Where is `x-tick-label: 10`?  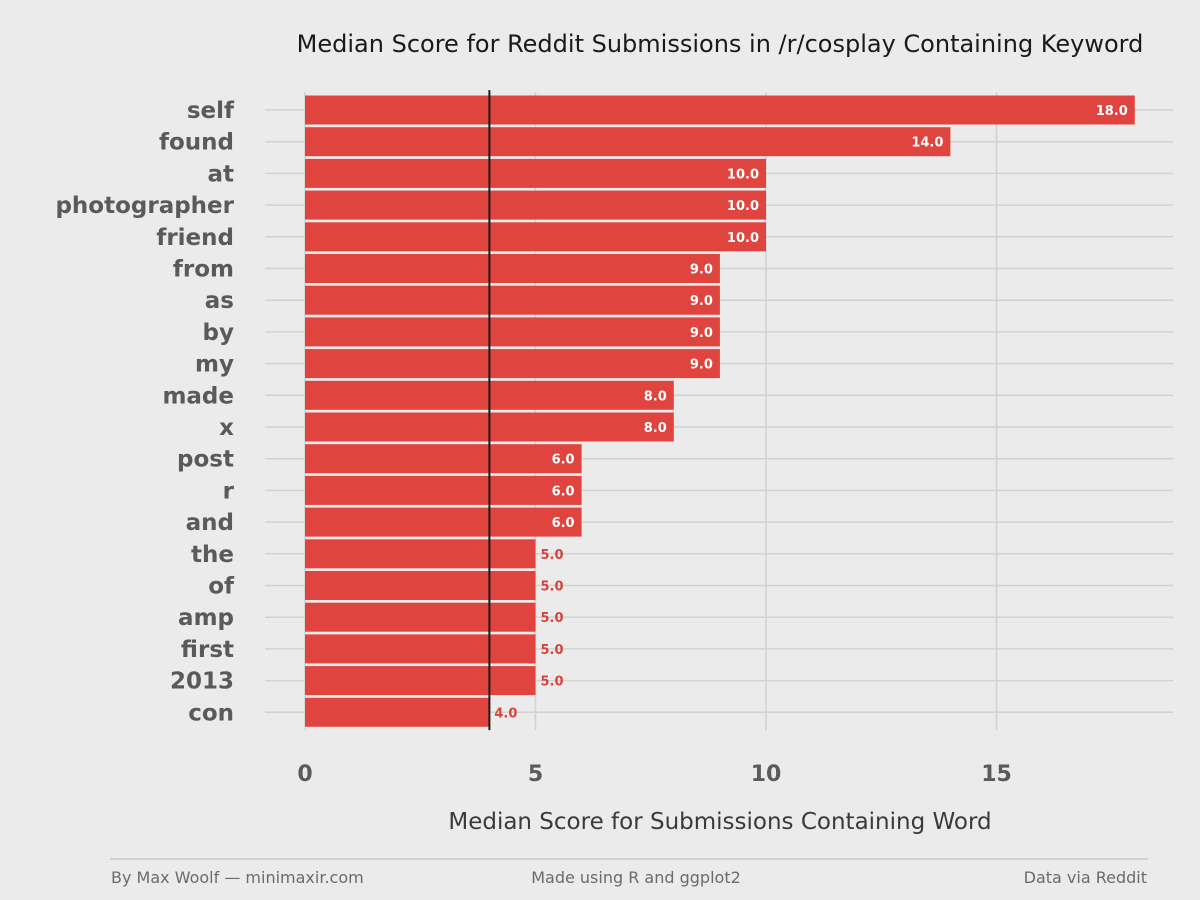
x-tick-label: 10 is located at coordinates (766, 774).